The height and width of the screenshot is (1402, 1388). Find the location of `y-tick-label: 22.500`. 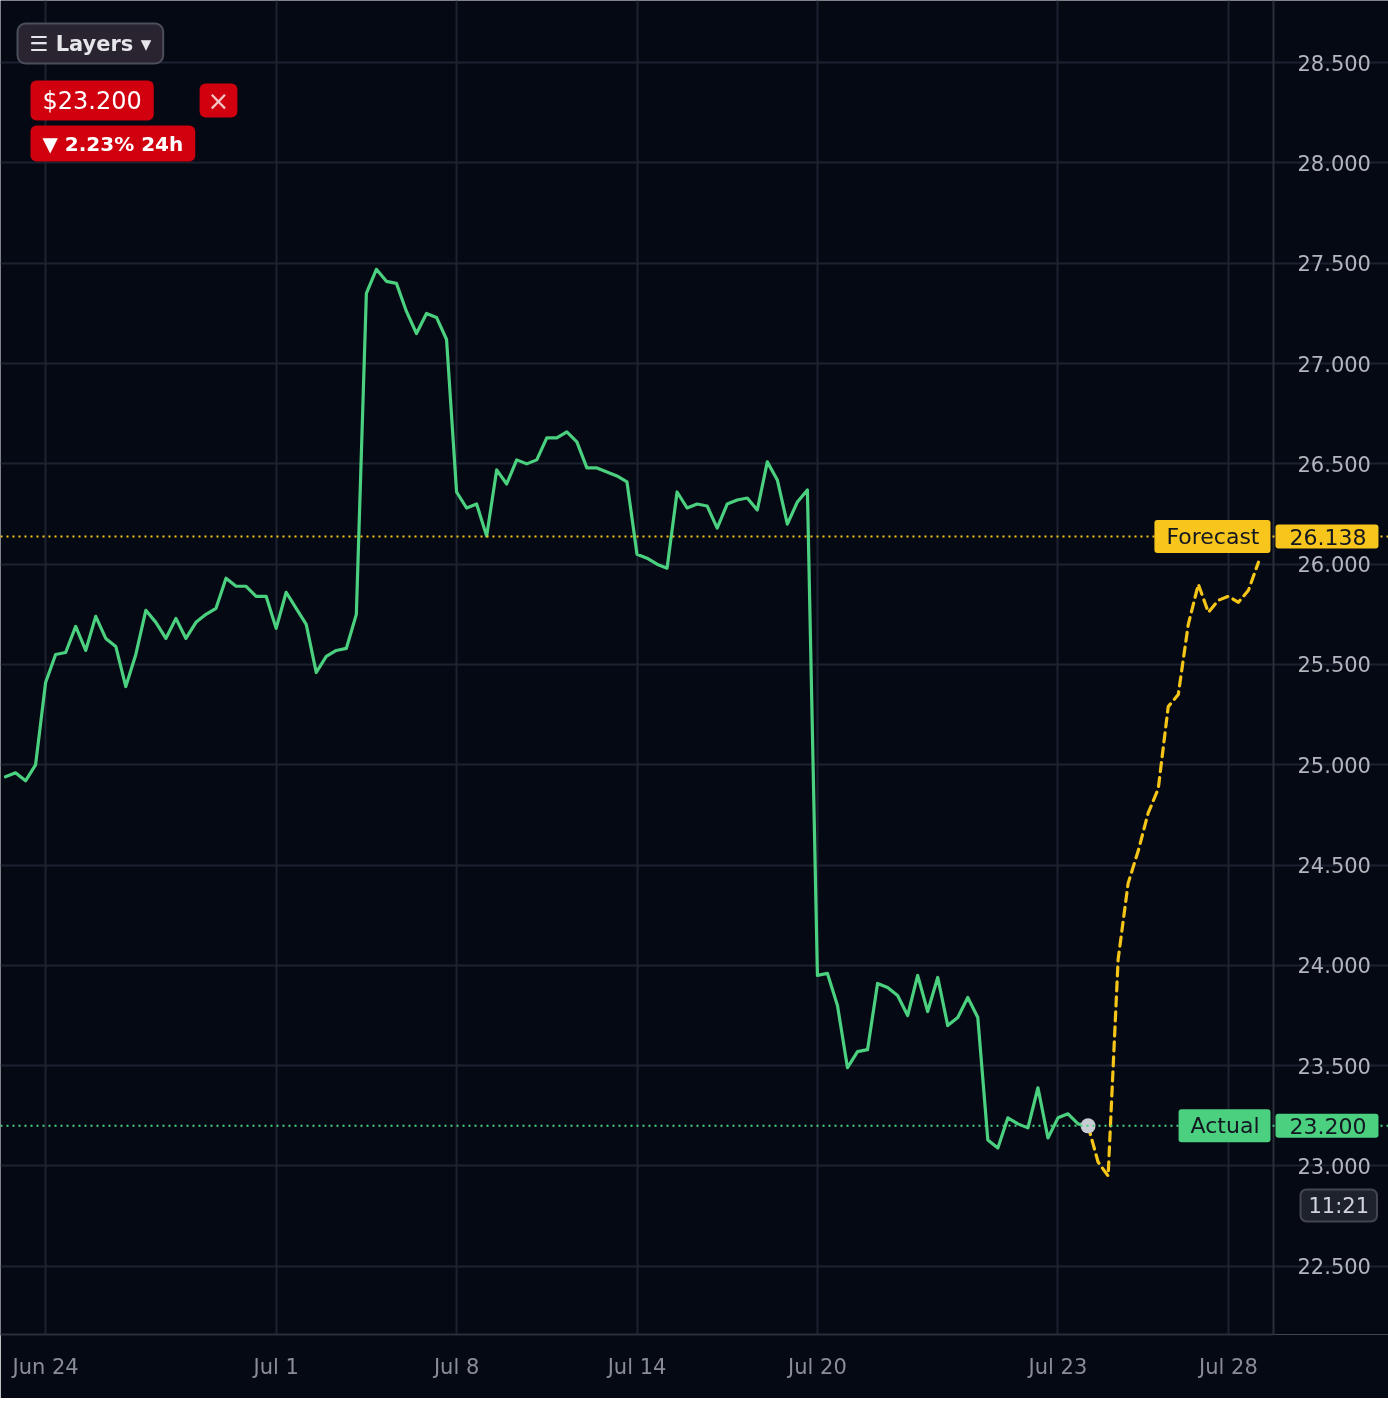

y-tick-label: 22.500 is located at coordinates (1334, 1267).